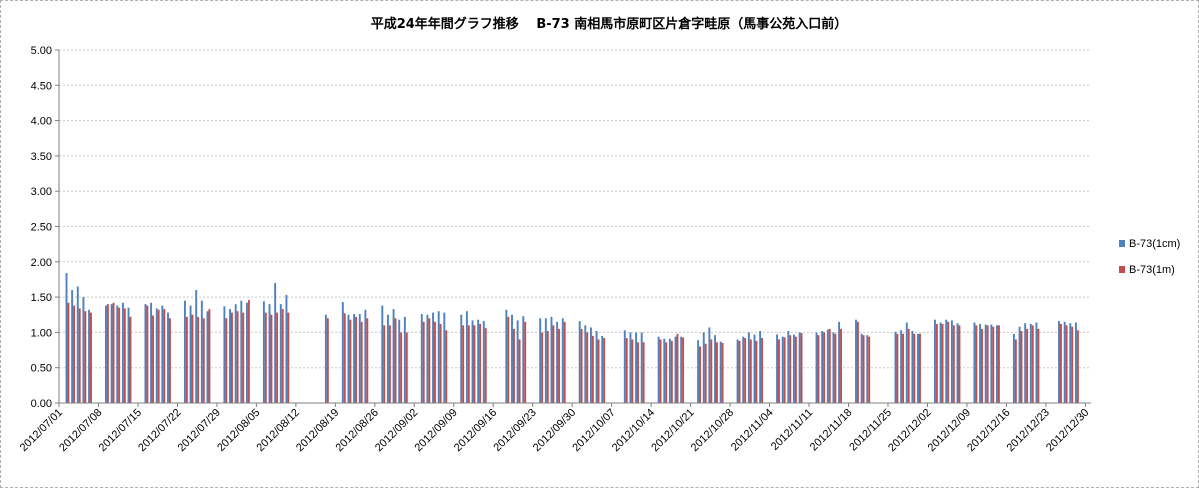  What do you see at coordinates (41, 333) in the screenshot?
I see `y-tick-label: 1.00` at bounding box center [41, 333].